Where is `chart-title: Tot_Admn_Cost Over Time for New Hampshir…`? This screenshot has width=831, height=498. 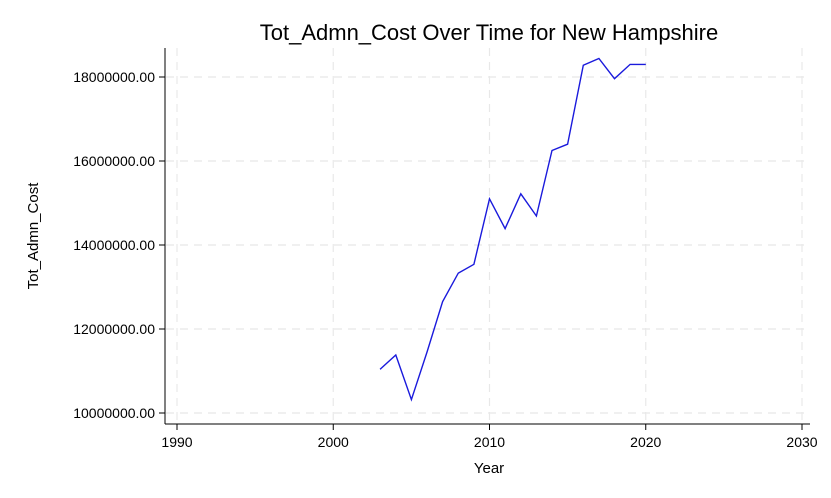
chart-title: Tot_Admn_Cost Over Time for New Hampshir… is located at coordinates (489, 32).